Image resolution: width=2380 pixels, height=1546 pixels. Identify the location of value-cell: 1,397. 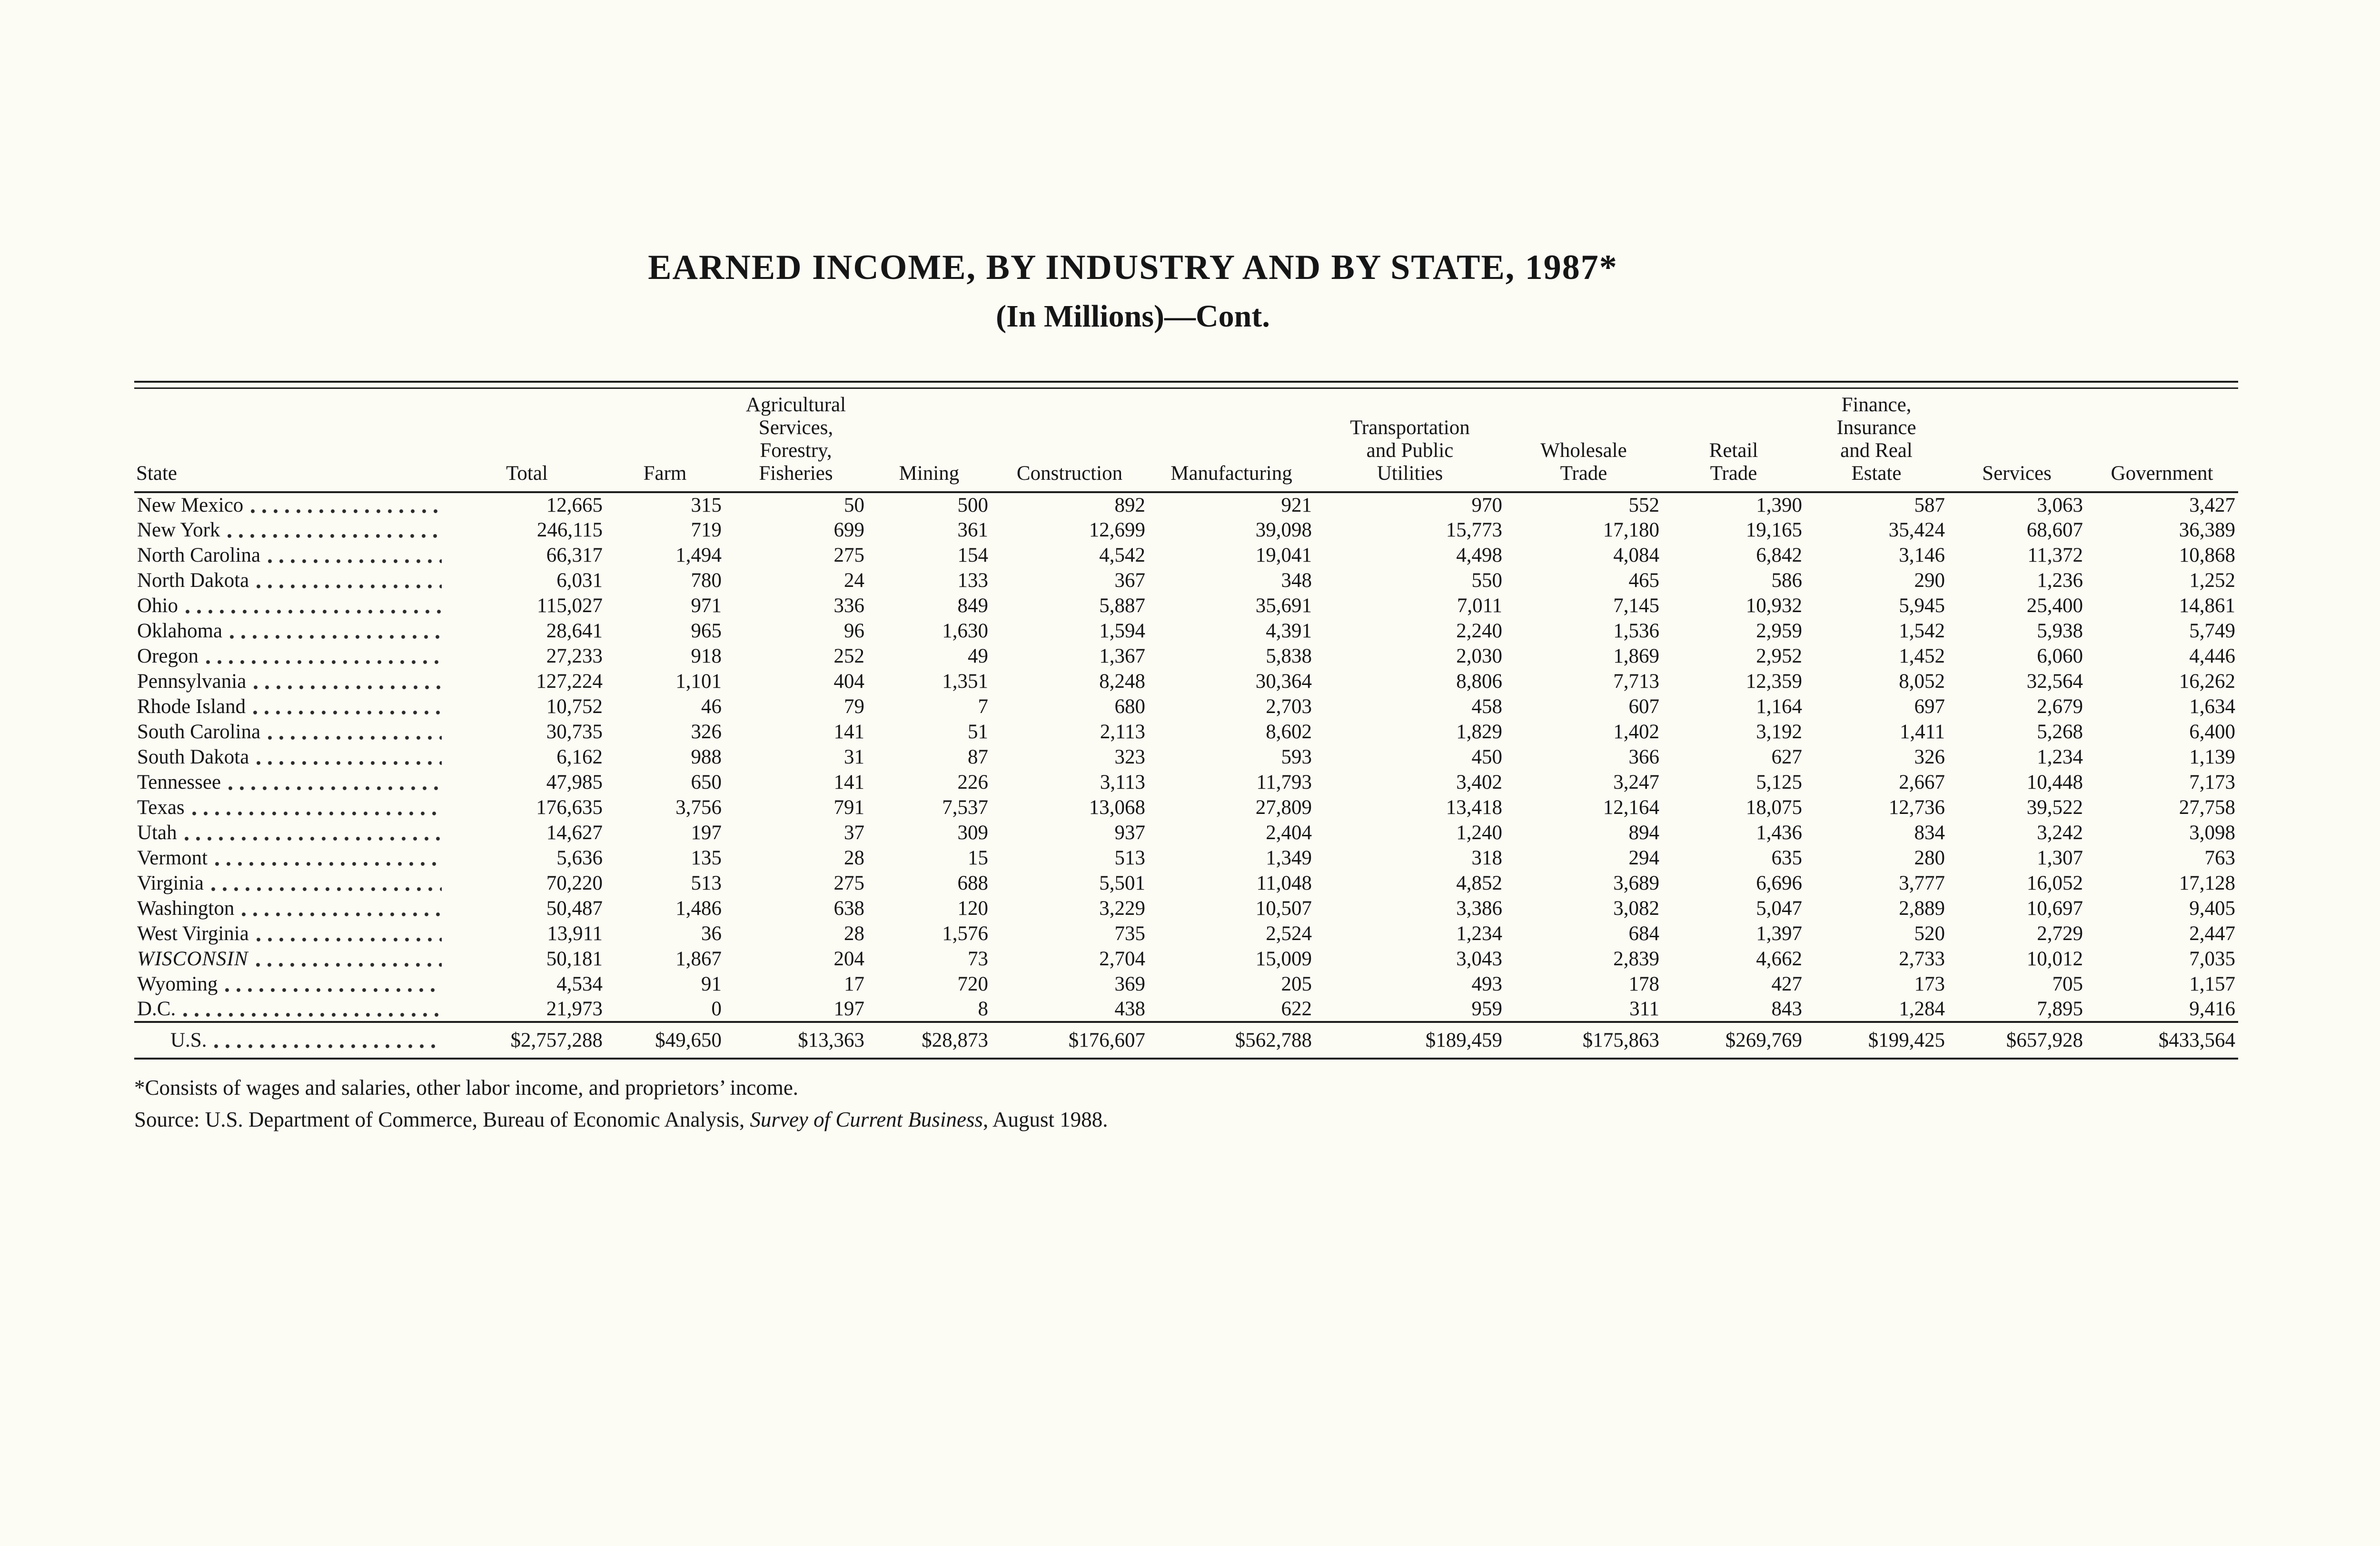
(1779, 933).